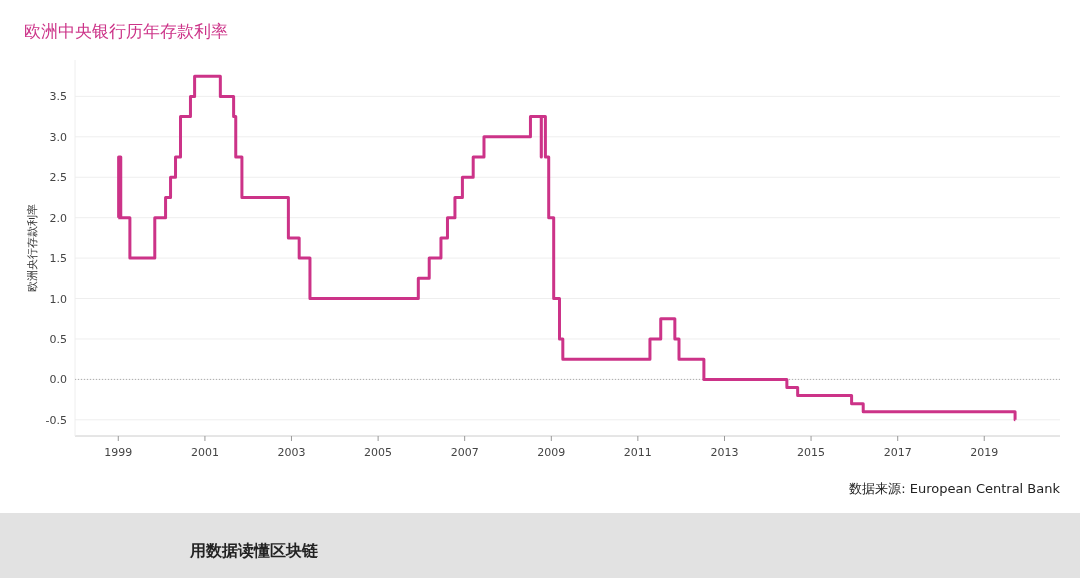 Image resolution: width=1080 pixels, height=578 pixels. Describe the element at coordinates (58, 259) in the screenshot. I see `y-tick-label: 1.5` at that location.